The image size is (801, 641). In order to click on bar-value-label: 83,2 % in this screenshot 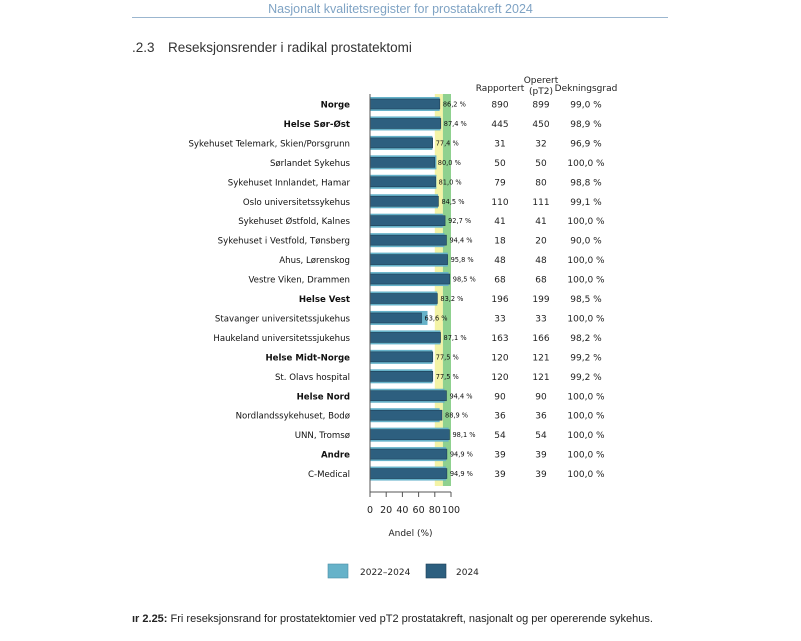, I will do `click(451, 299)`.